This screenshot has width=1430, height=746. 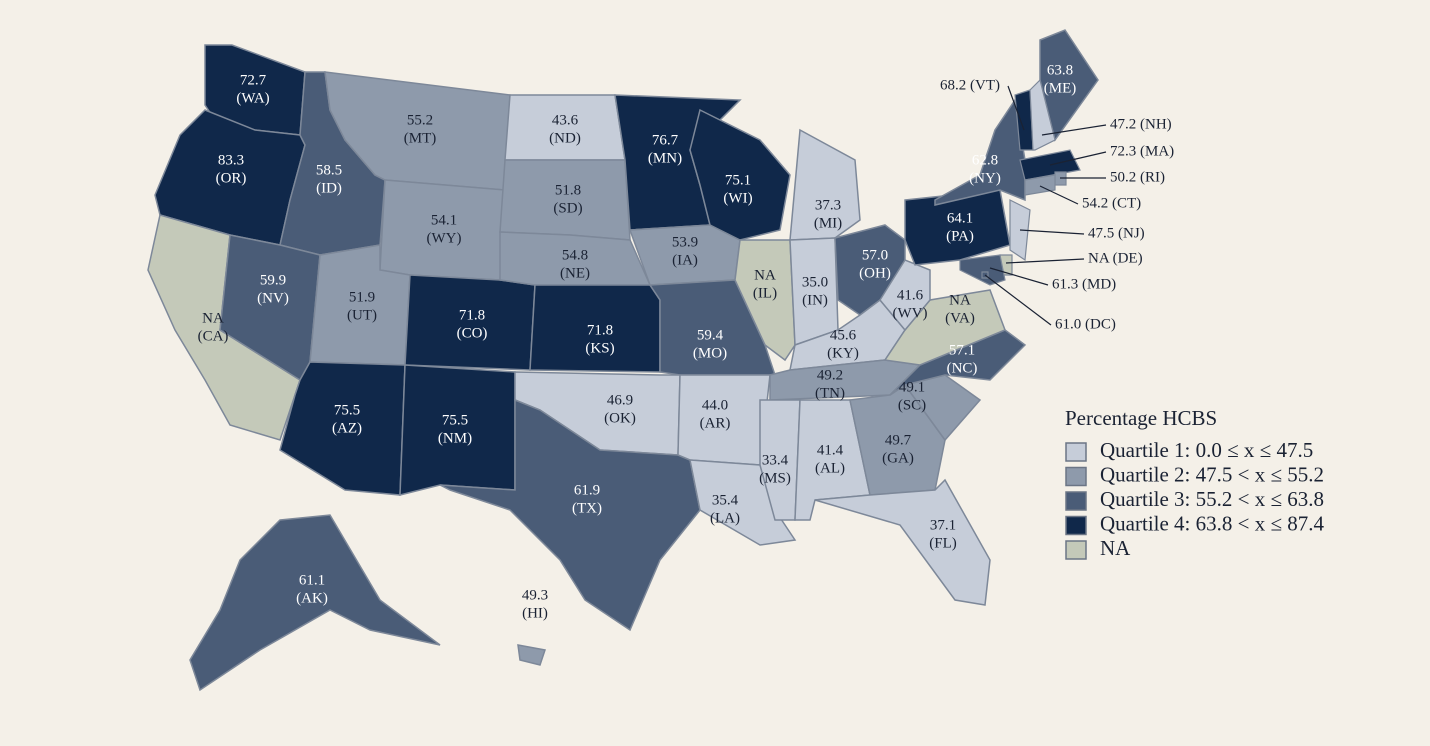 What do you see at coordinates (843, 353) in the screenshot?
I see `state-abbr: (KY)` at bounding box center [843, 353].